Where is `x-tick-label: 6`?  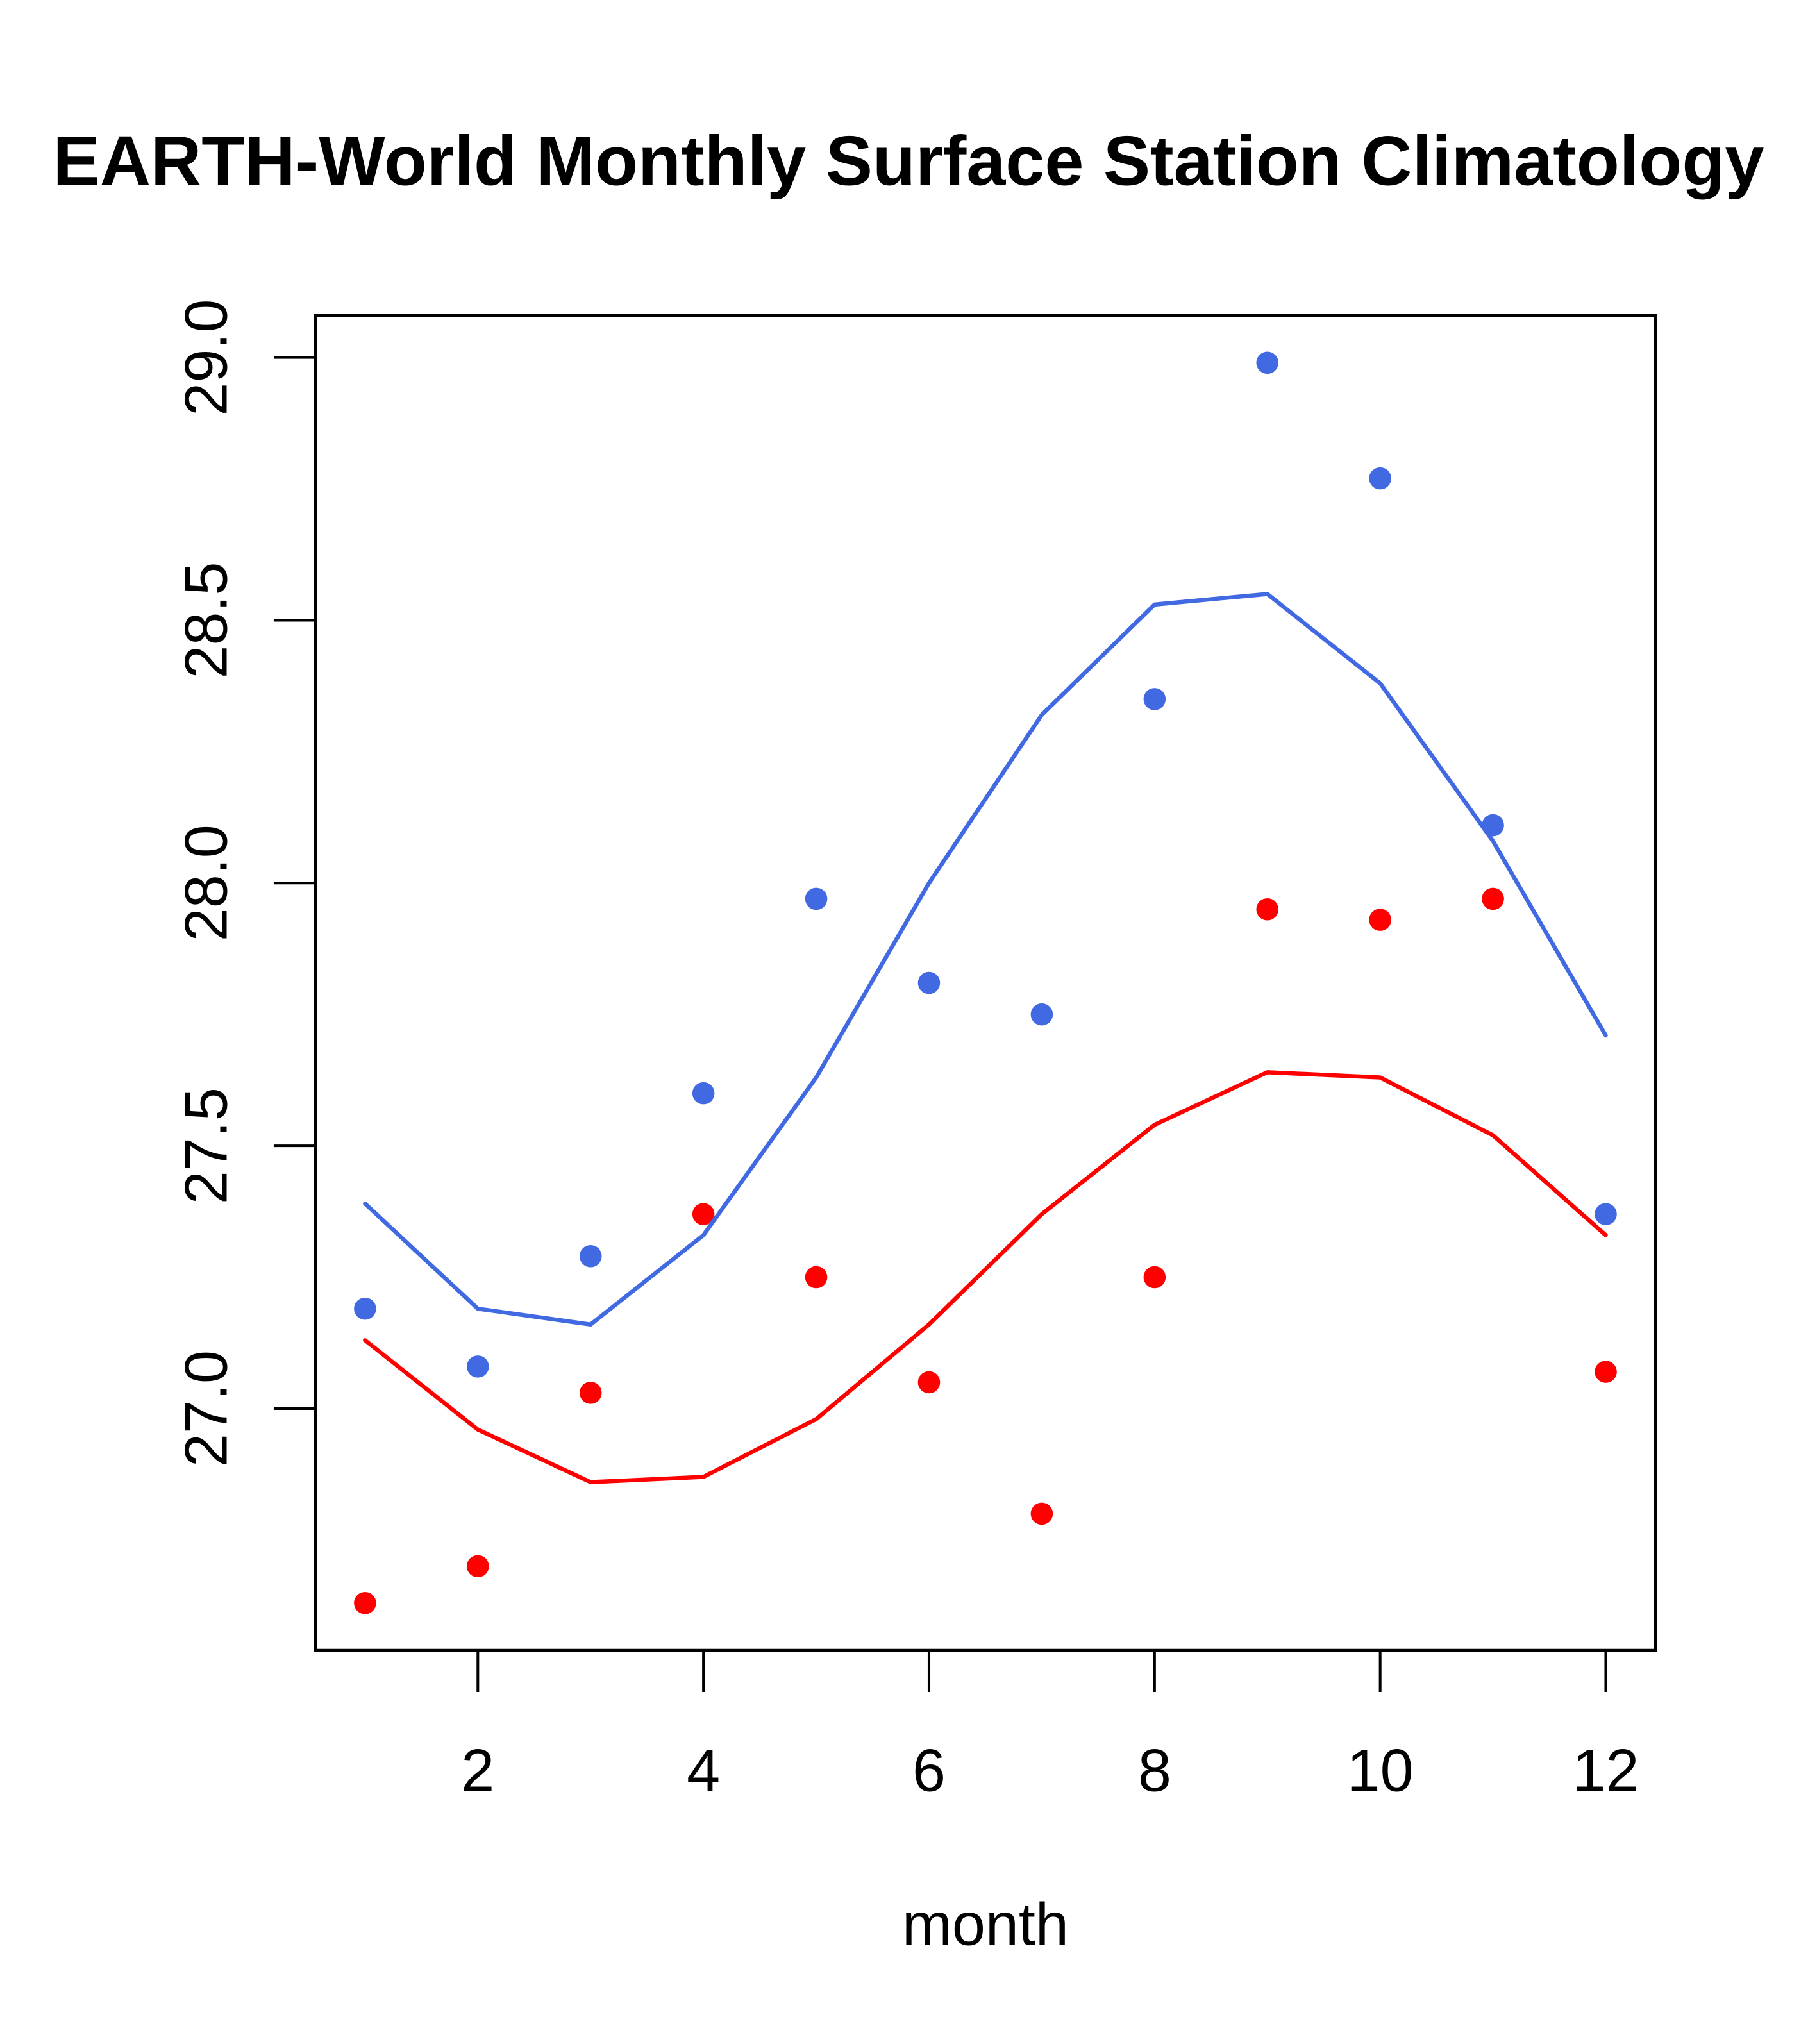 x-tick-label: 6 is located at coordinates (929, 1770).